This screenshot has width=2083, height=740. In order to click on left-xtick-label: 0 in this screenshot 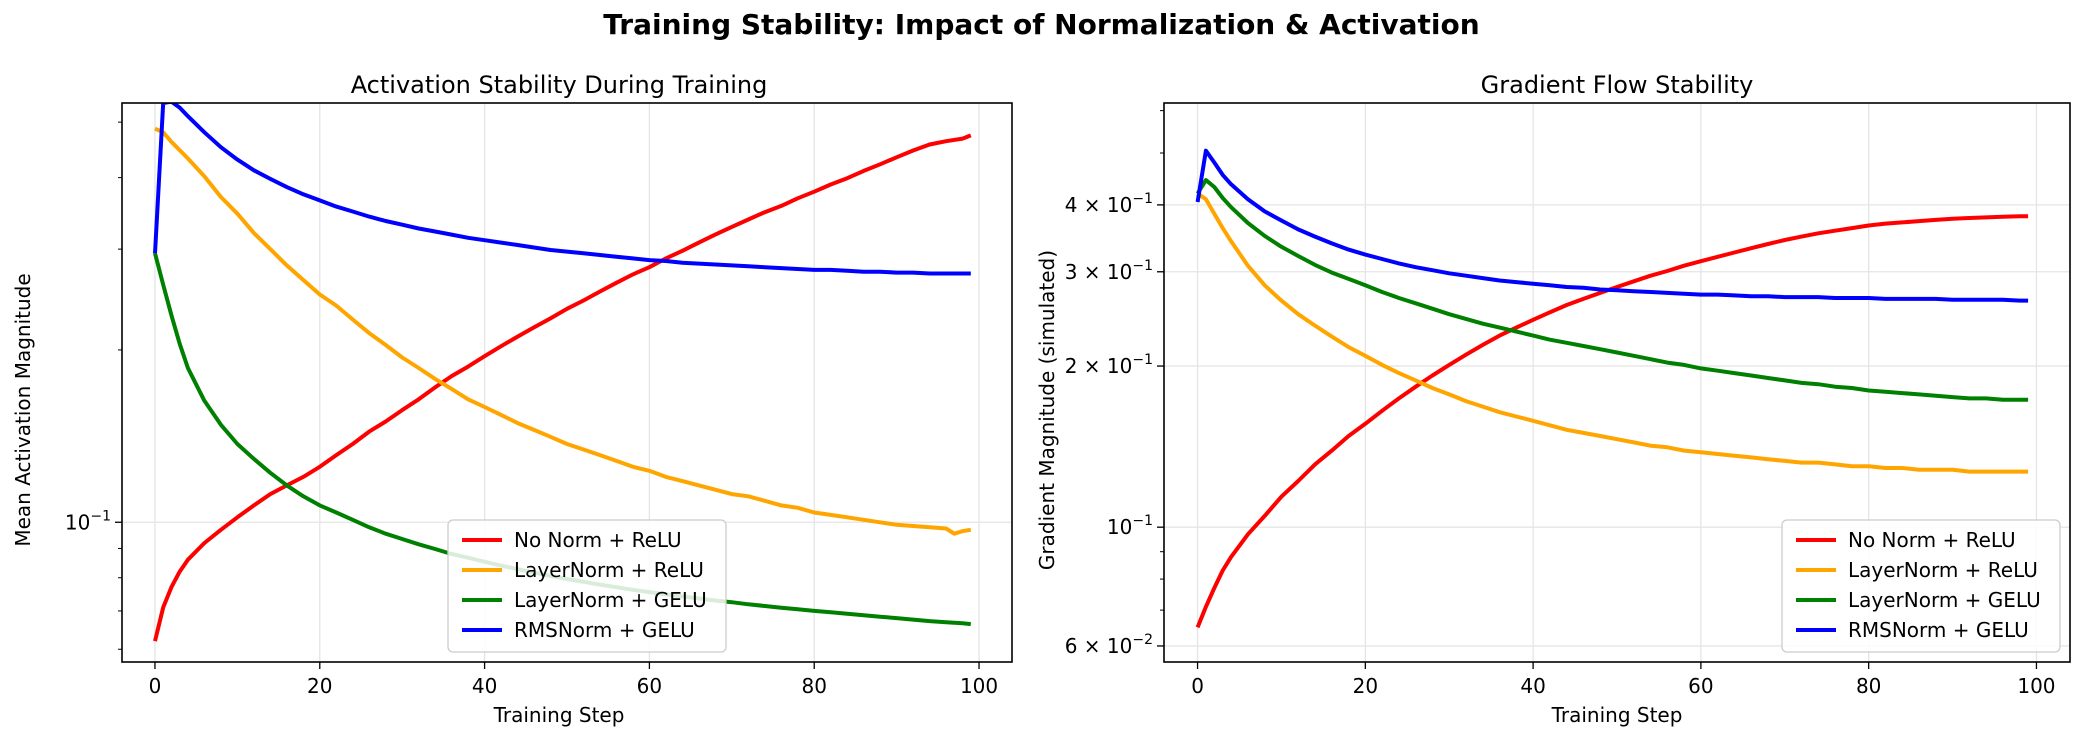, I will do `click(155, 686)`.